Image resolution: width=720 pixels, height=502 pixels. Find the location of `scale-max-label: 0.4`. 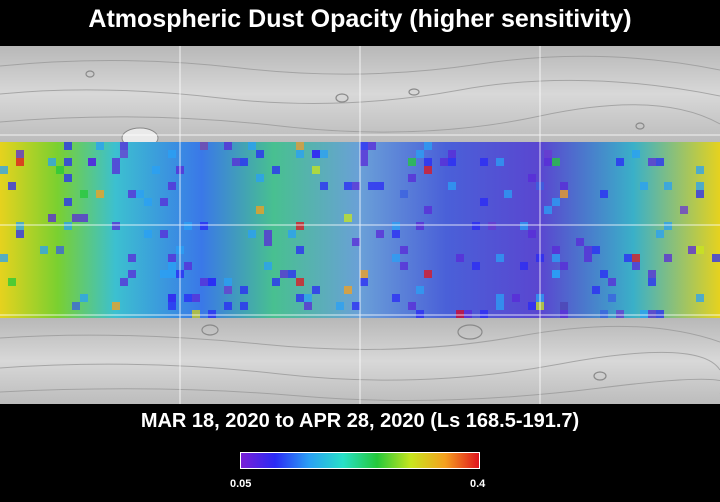

scale-max-label: 0.4 is located at coordinates (478, 484).